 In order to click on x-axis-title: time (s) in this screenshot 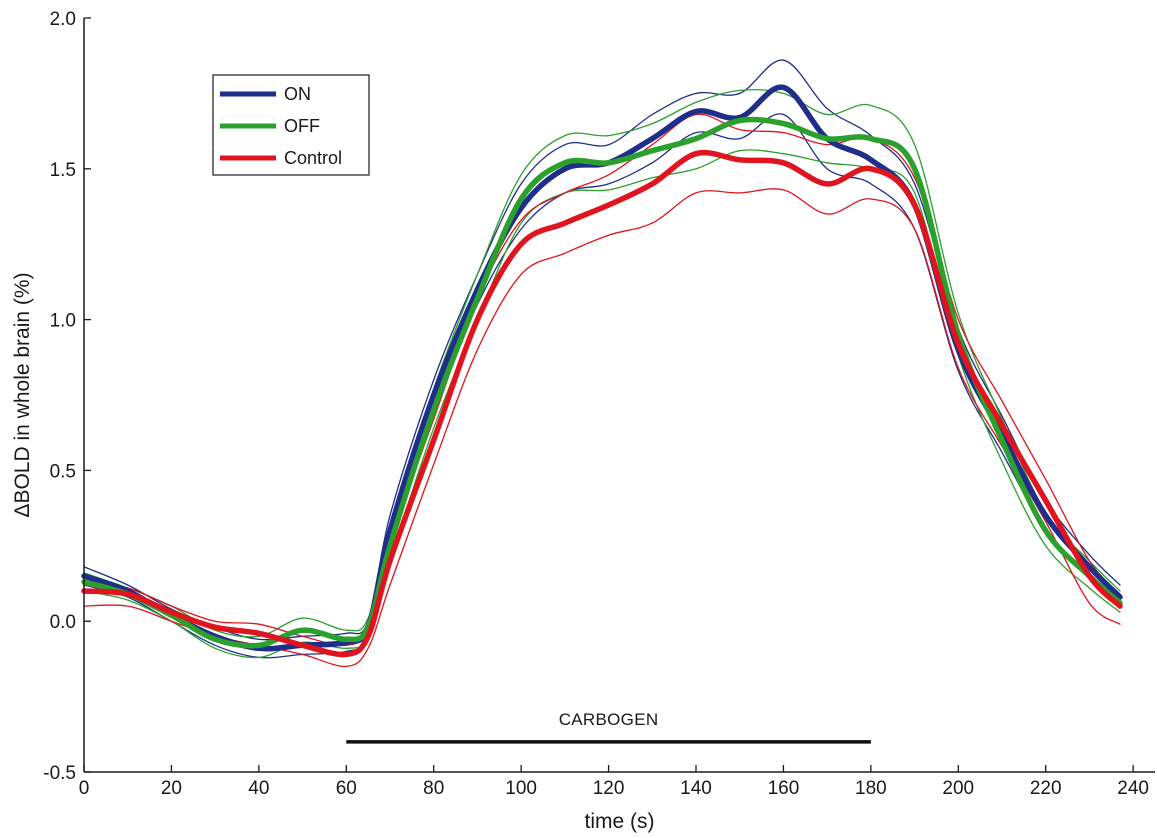, I will do `click(620, 821)`.